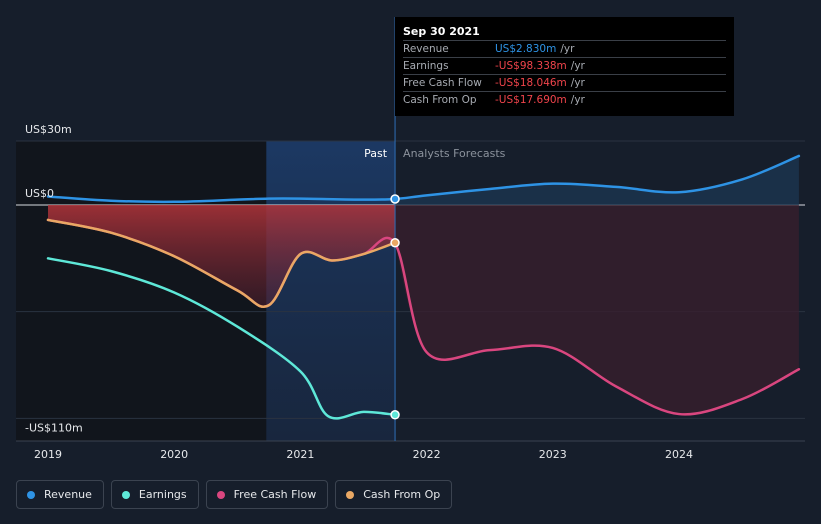  Describe the element at coordinates (427, 454) in the screenshot. I see `x-tick-label: 2022` at that location.